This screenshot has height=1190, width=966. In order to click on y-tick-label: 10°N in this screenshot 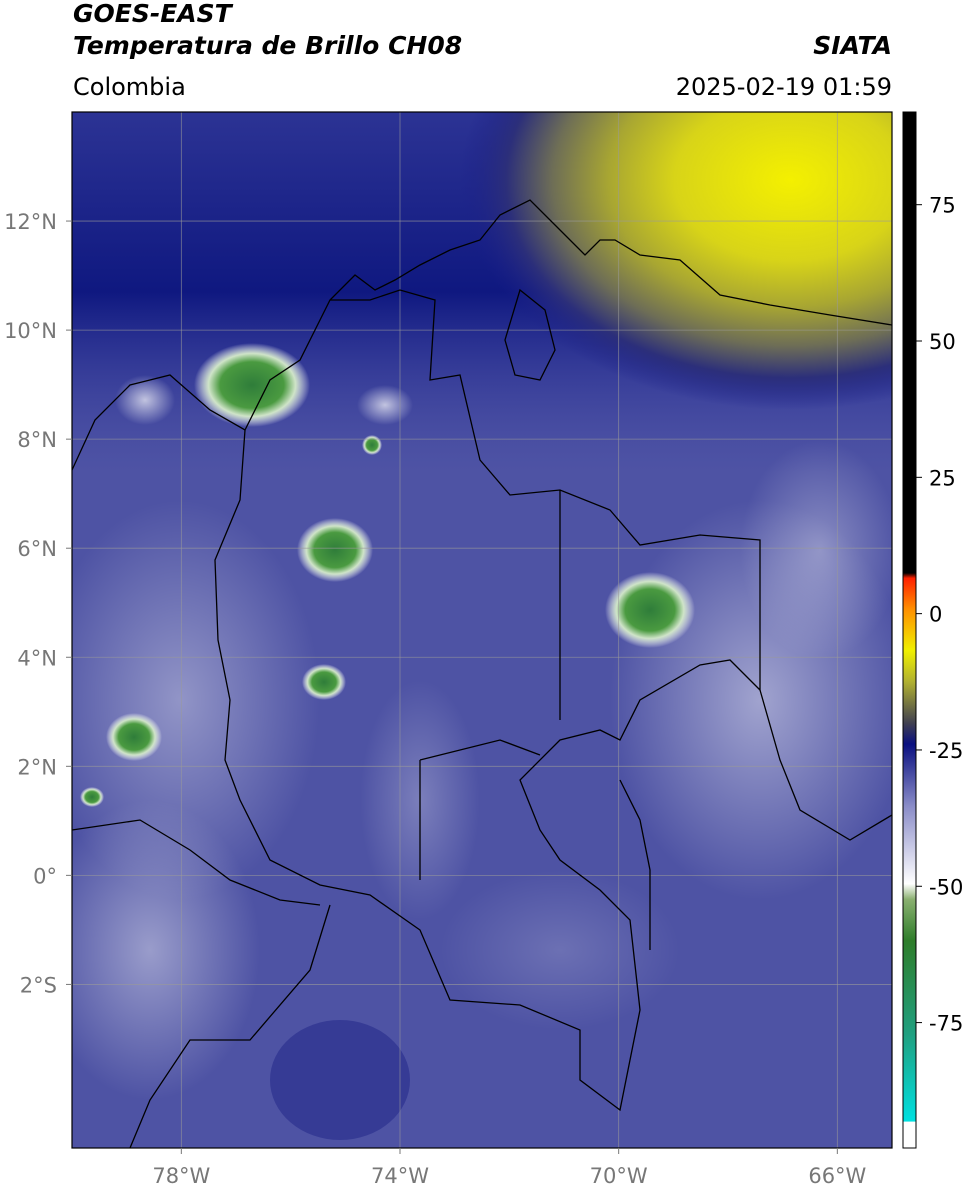, I will do `click(30, 331)`.